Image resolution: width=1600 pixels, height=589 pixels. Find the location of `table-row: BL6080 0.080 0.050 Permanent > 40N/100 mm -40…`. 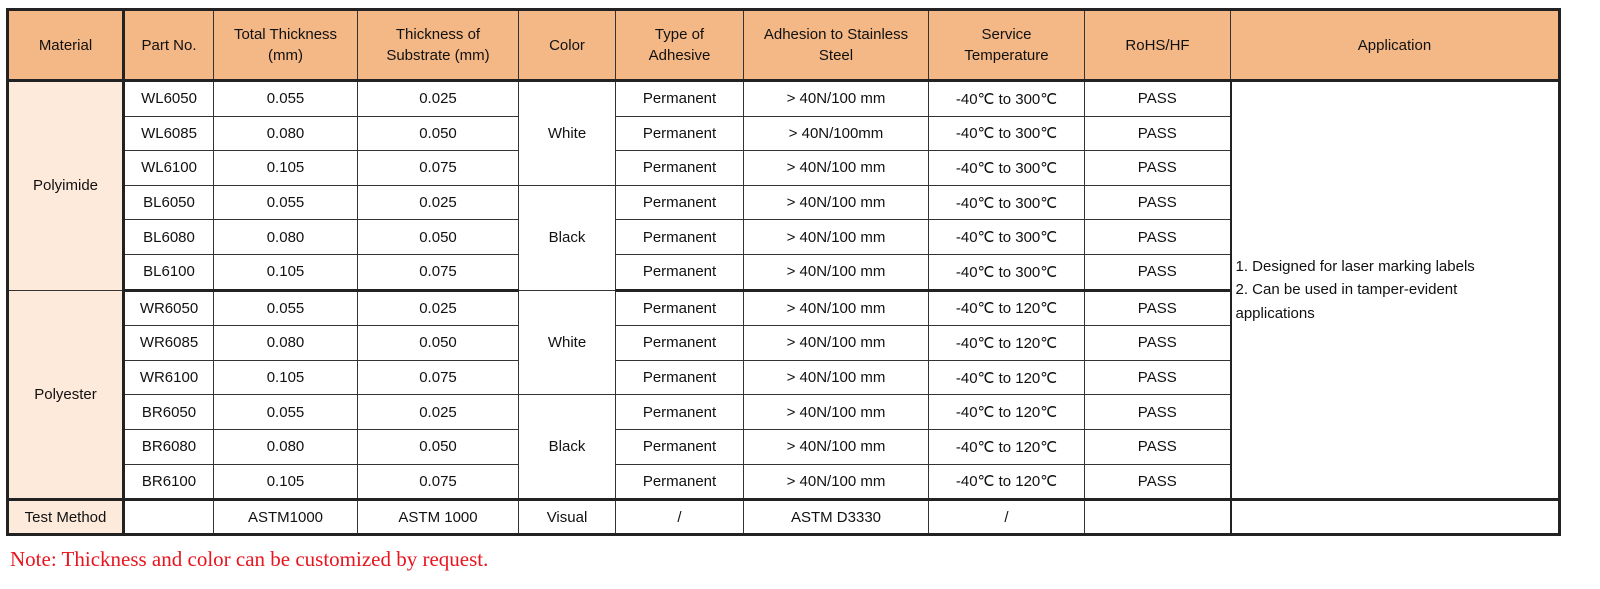

table-row: BL6080 0.080 0.050 Permanent > 40N/100 mm -40… is located at coordinates (784, 237).